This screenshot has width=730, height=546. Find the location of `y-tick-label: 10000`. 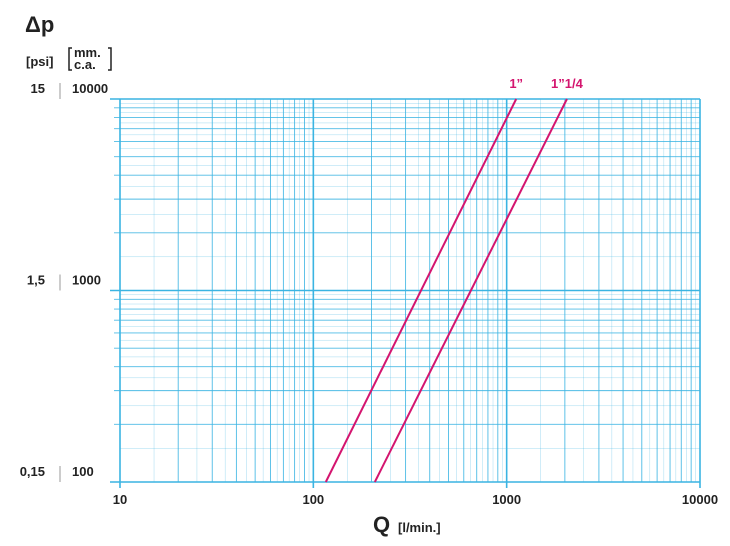

y-tick-label: 10000 is located at coordinates (90, 88).